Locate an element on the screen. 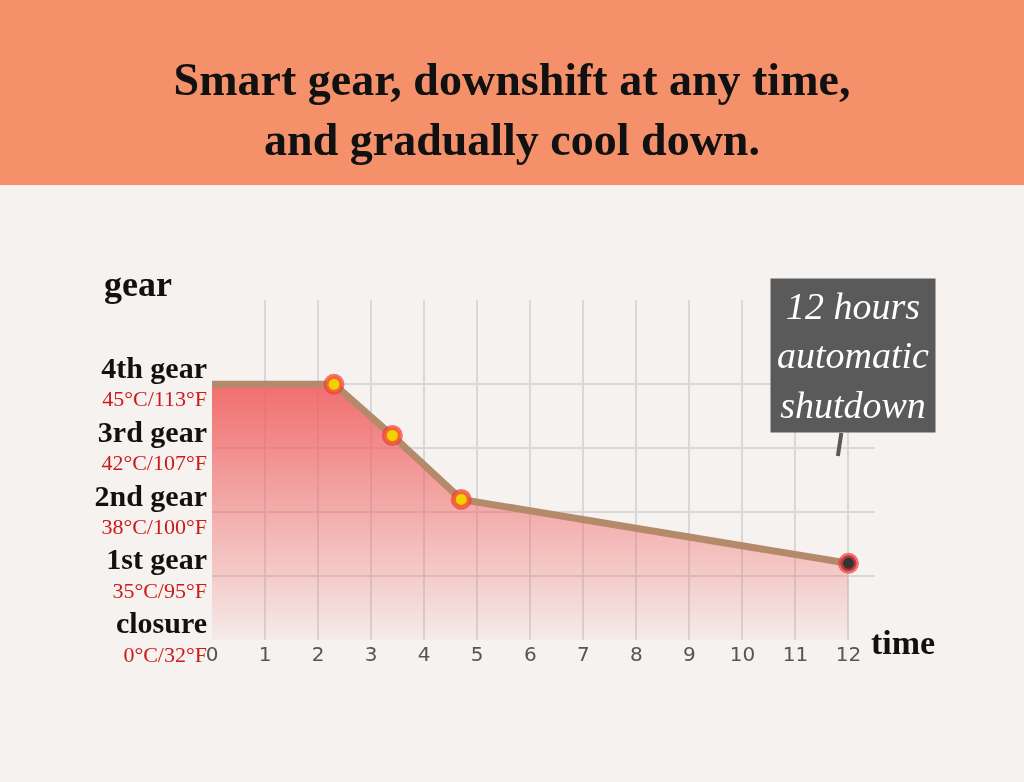  text: 3rd gear 42°C/107°F is located at coordinates (152, 445).